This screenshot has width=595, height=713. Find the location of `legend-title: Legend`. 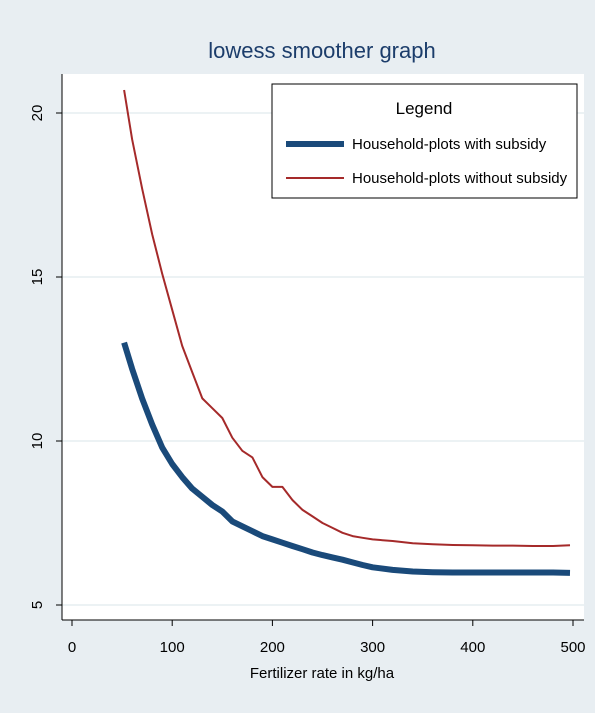

legend-title: Legend is located at coordinates (424, 108).